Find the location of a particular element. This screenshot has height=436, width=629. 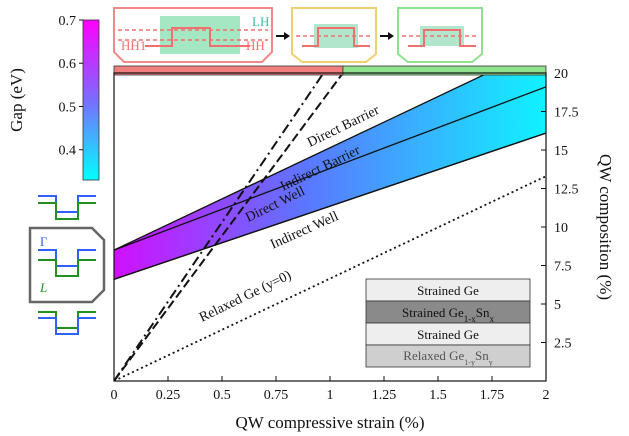

x-tick-label: 1.5 is located at coordinates (438, 395).